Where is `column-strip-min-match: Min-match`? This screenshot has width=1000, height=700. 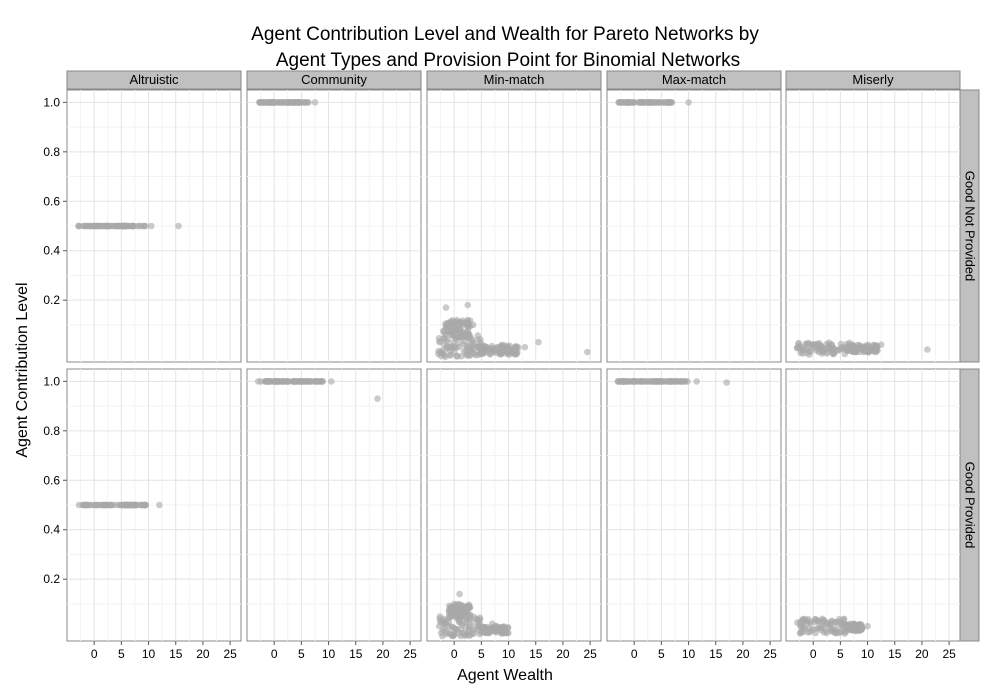
column-strip-min-match: Min-match is located at coordinates (514, 80).